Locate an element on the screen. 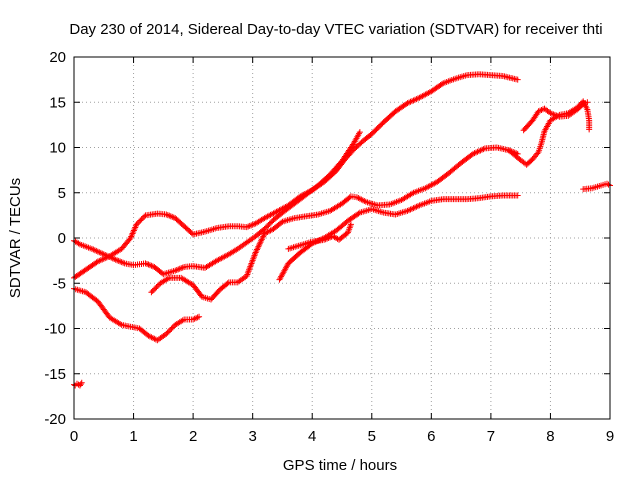  y-tick-label: 15 is located at coordinates (57, 102).